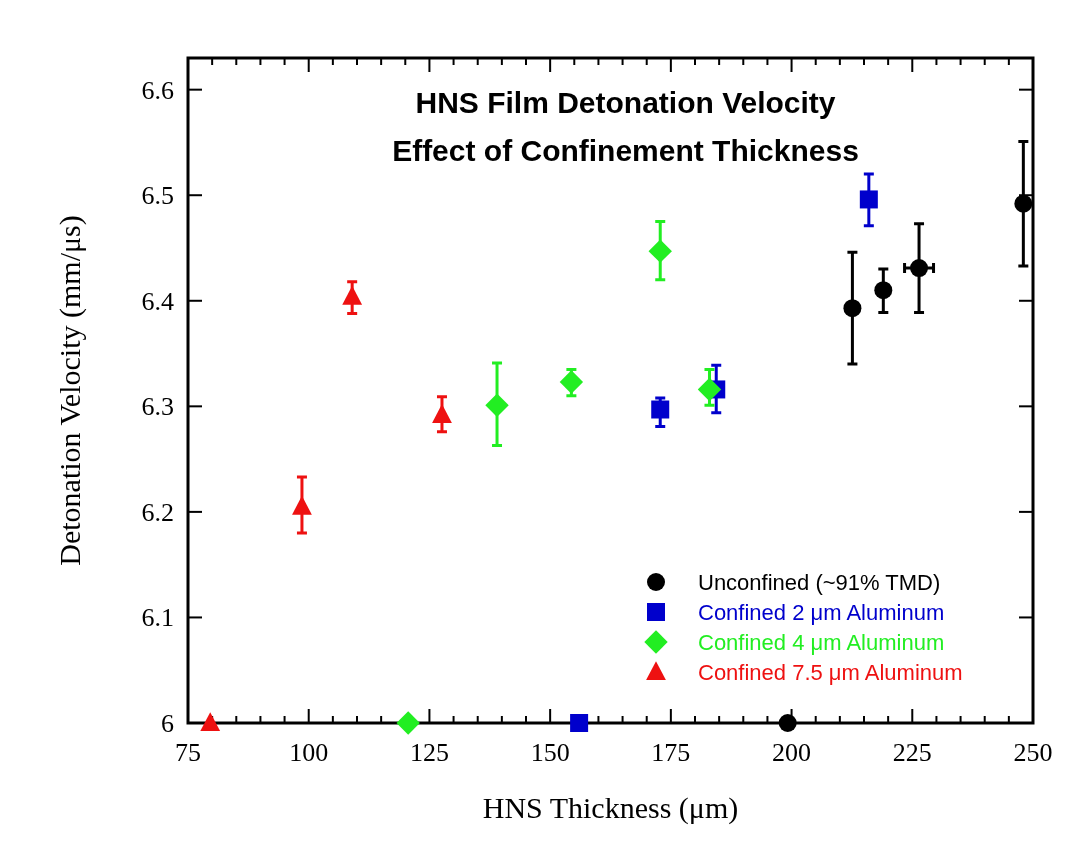  I want to click on x-tick-label: 75, so click(188, 752).